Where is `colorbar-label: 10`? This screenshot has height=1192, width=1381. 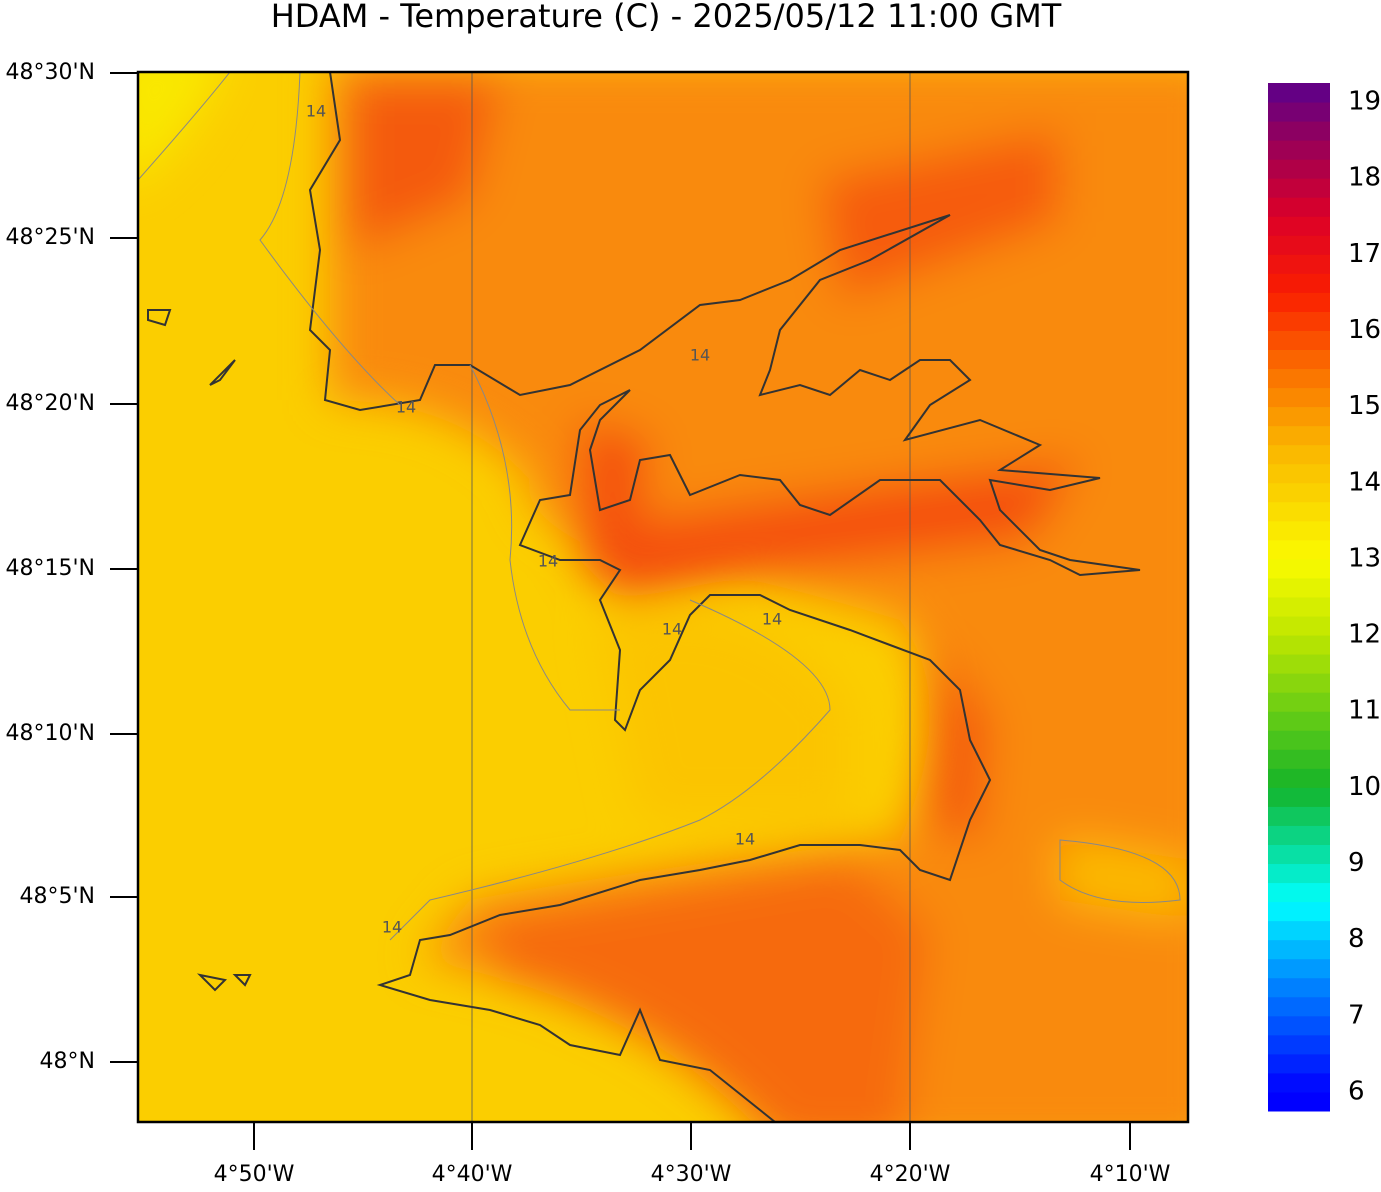
colorbar-label: 10 is located at coordinates (1364, 787).